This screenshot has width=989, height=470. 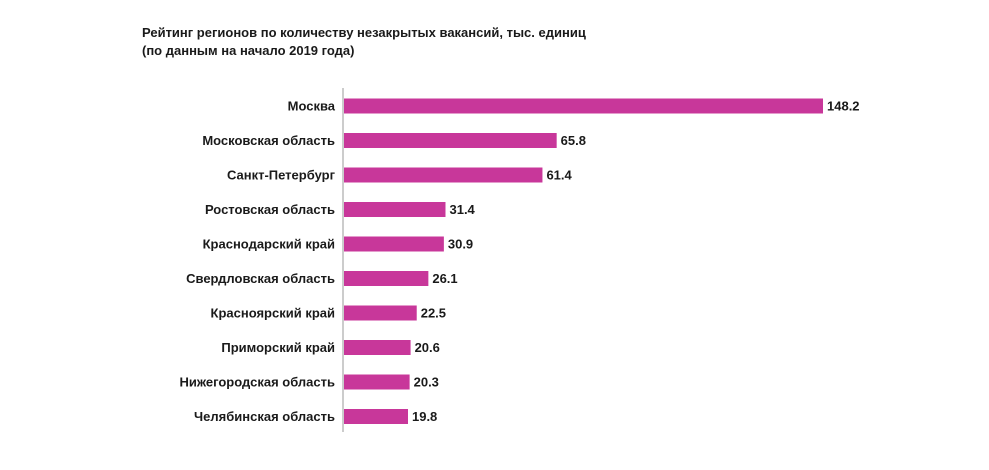 I want to click on value-label: 148.2, so click(x=843, y=106).